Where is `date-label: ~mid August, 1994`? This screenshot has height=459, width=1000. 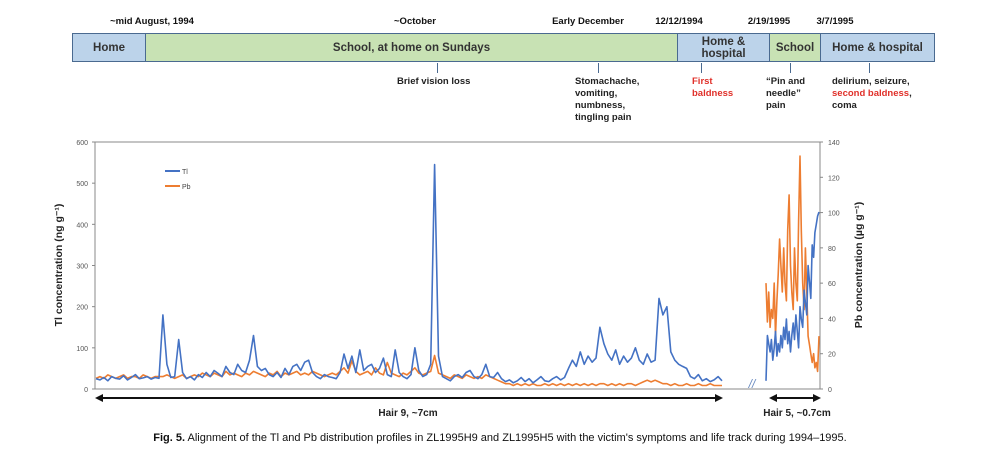
date-label: ~mid August, 1994 is located at coordinates (152, 21).